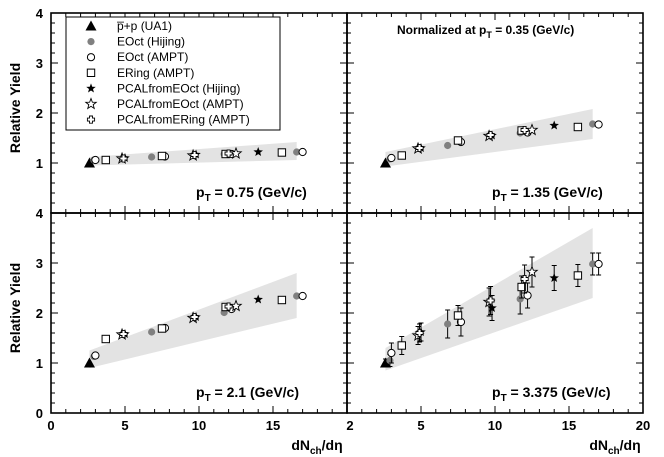  What do you see at coordinates (247, 394) in the screenshot?
I see `pt-label: pT = 2.1 (GeV/c)` at bounding box center [247, 394].